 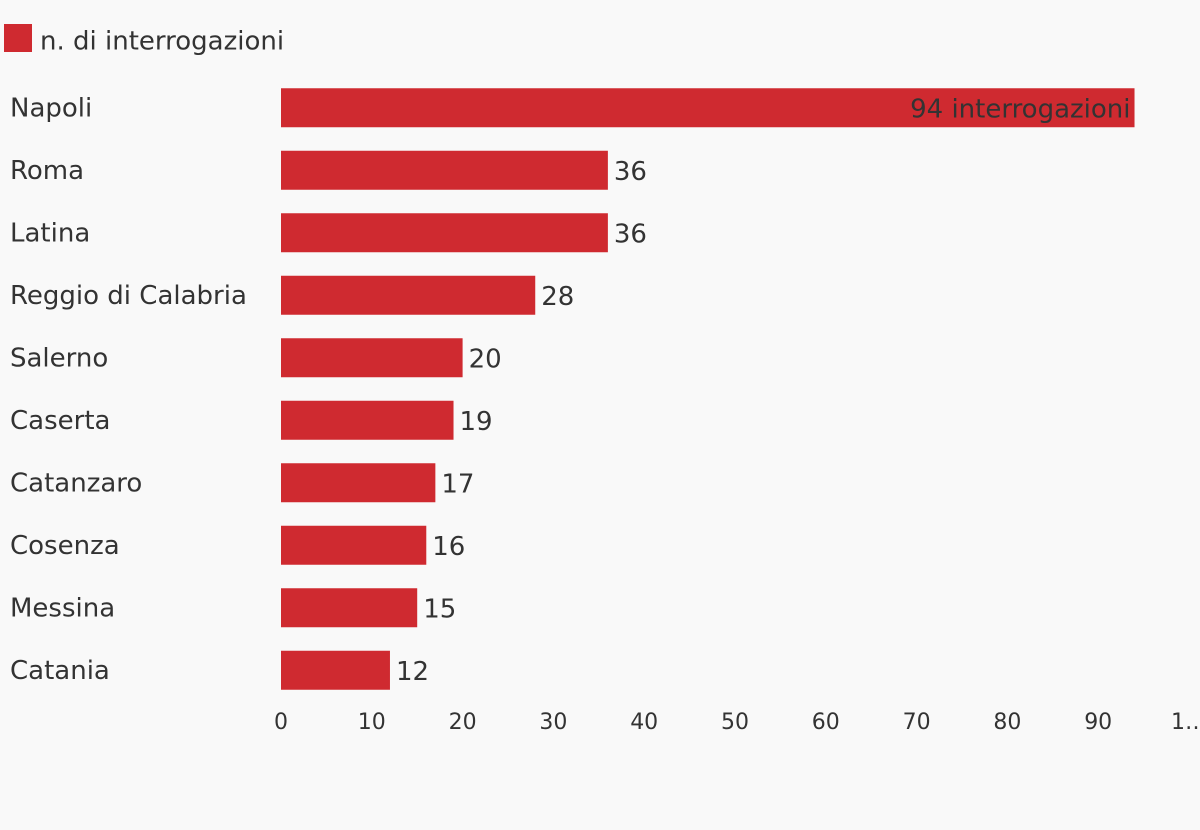 What do you see at coordinates (65, 546) in the screenshot?
I see `category-label: Cosenza` at bounding box center [65, 546].